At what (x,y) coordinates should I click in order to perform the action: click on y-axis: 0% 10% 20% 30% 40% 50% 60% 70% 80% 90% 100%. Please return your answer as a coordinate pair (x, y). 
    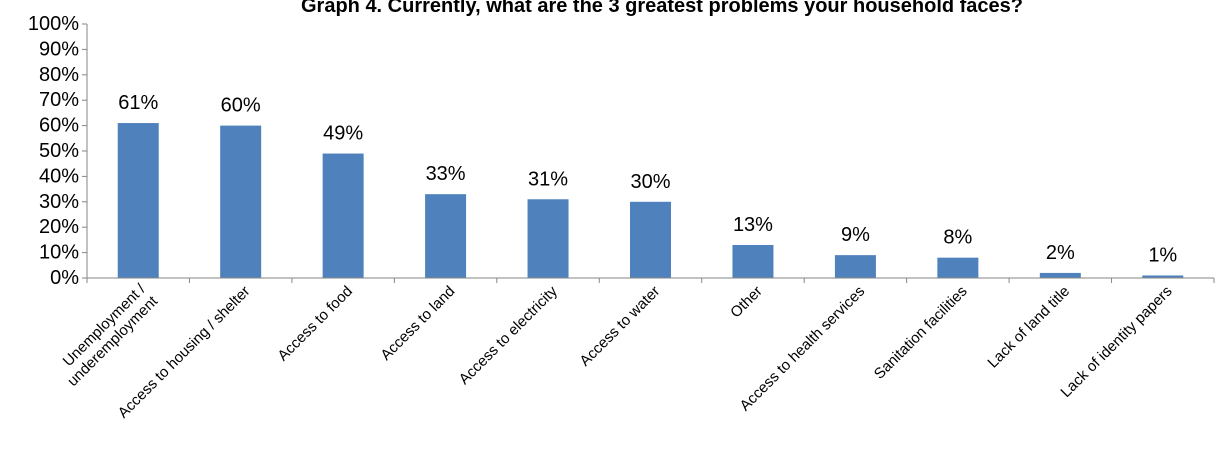
    Looking at the image, I should click on (58, 151).